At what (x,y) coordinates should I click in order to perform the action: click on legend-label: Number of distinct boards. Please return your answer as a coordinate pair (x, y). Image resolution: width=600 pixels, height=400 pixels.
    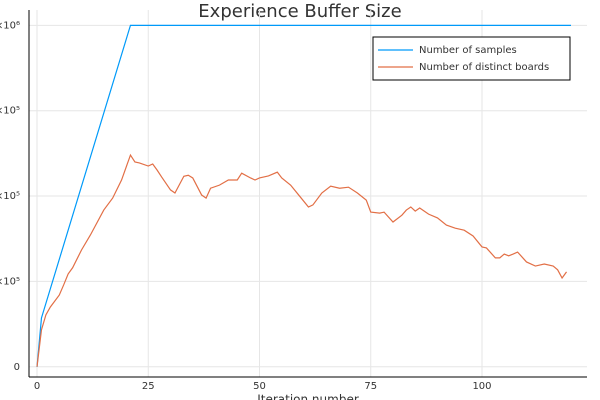
    Looking at the image, I should click on (484, 67).